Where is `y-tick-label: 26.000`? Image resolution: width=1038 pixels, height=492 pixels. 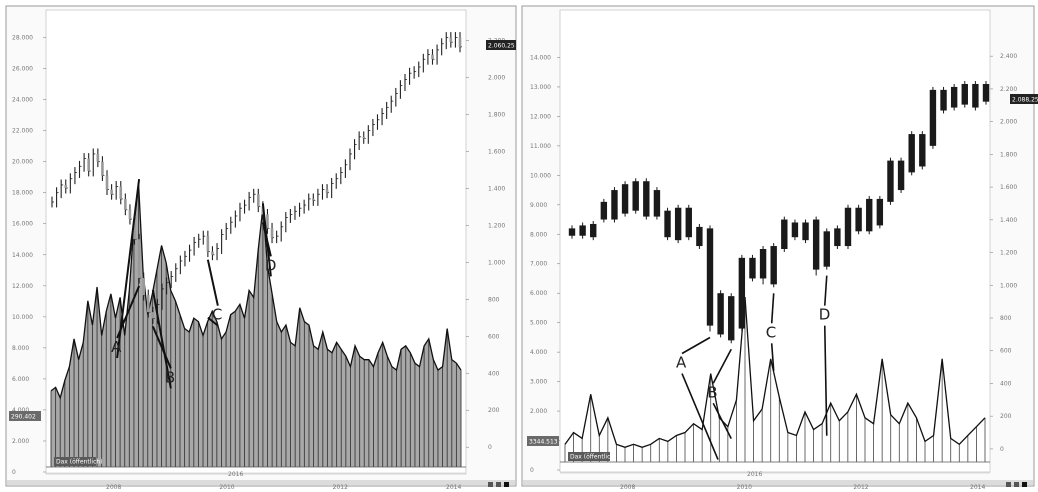 y-tick-label: 26.000 is located at coordinates (22, 69).